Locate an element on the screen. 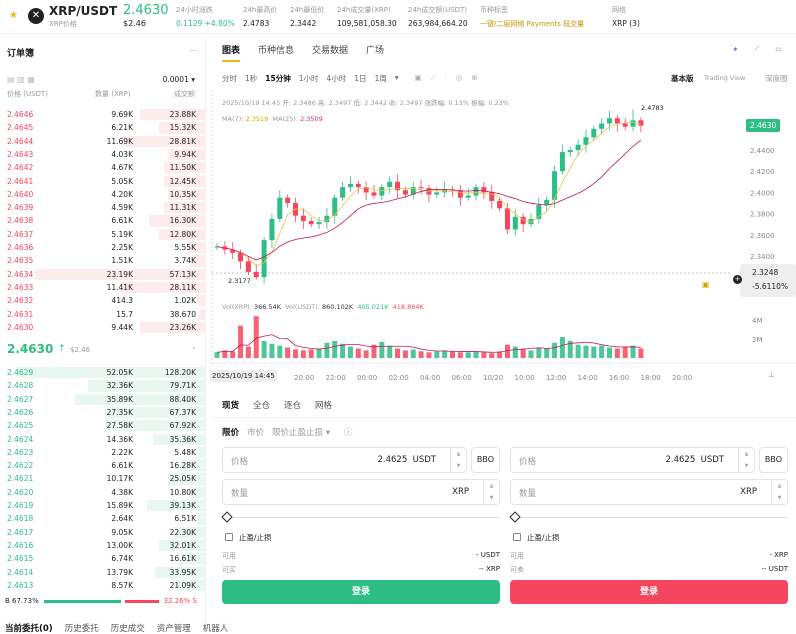 The height and width of the screenshot is (634, 796). bid-row: 2.4613 8.57K 21.09K is located at coordinates (103, 585).